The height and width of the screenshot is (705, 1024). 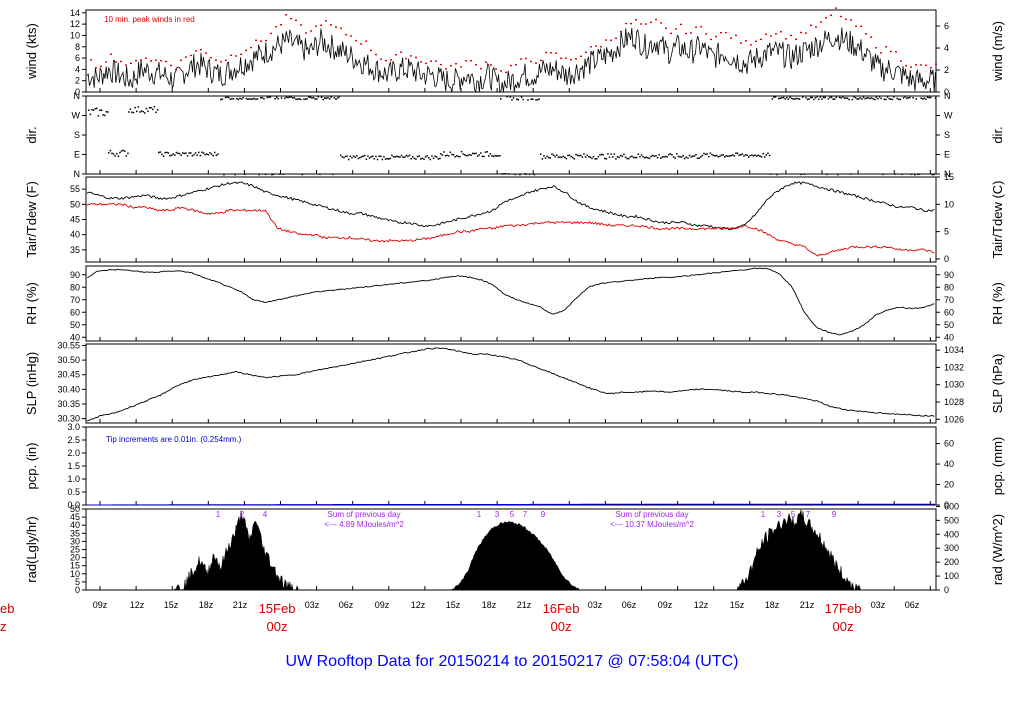 What do you see at coordinates (947, 135) in the screenshot?
I see `y-tick-label-right: S` at bounding box center [947, 135].